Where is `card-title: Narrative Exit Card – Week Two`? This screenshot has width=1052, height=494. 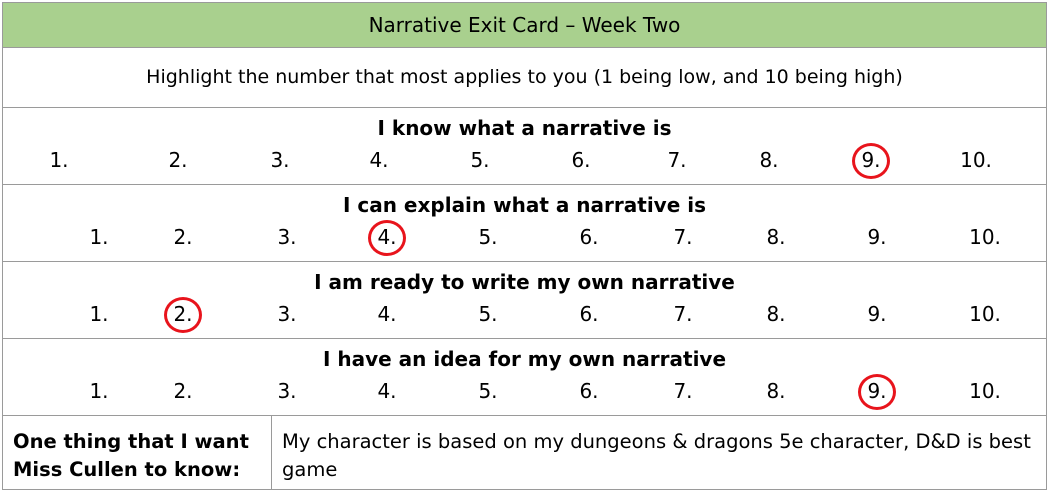
card-title: Narrative Exit Card – Week Two is located at coordinates (524, 25).